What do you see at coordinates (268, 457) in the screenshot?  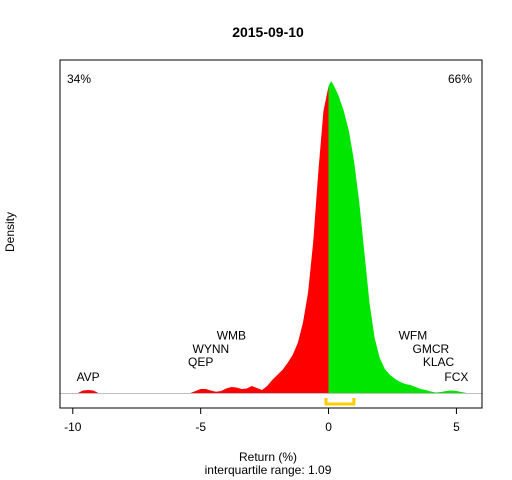 I see `x-axis-label: Return (%)` at bounding box center [268, 457].